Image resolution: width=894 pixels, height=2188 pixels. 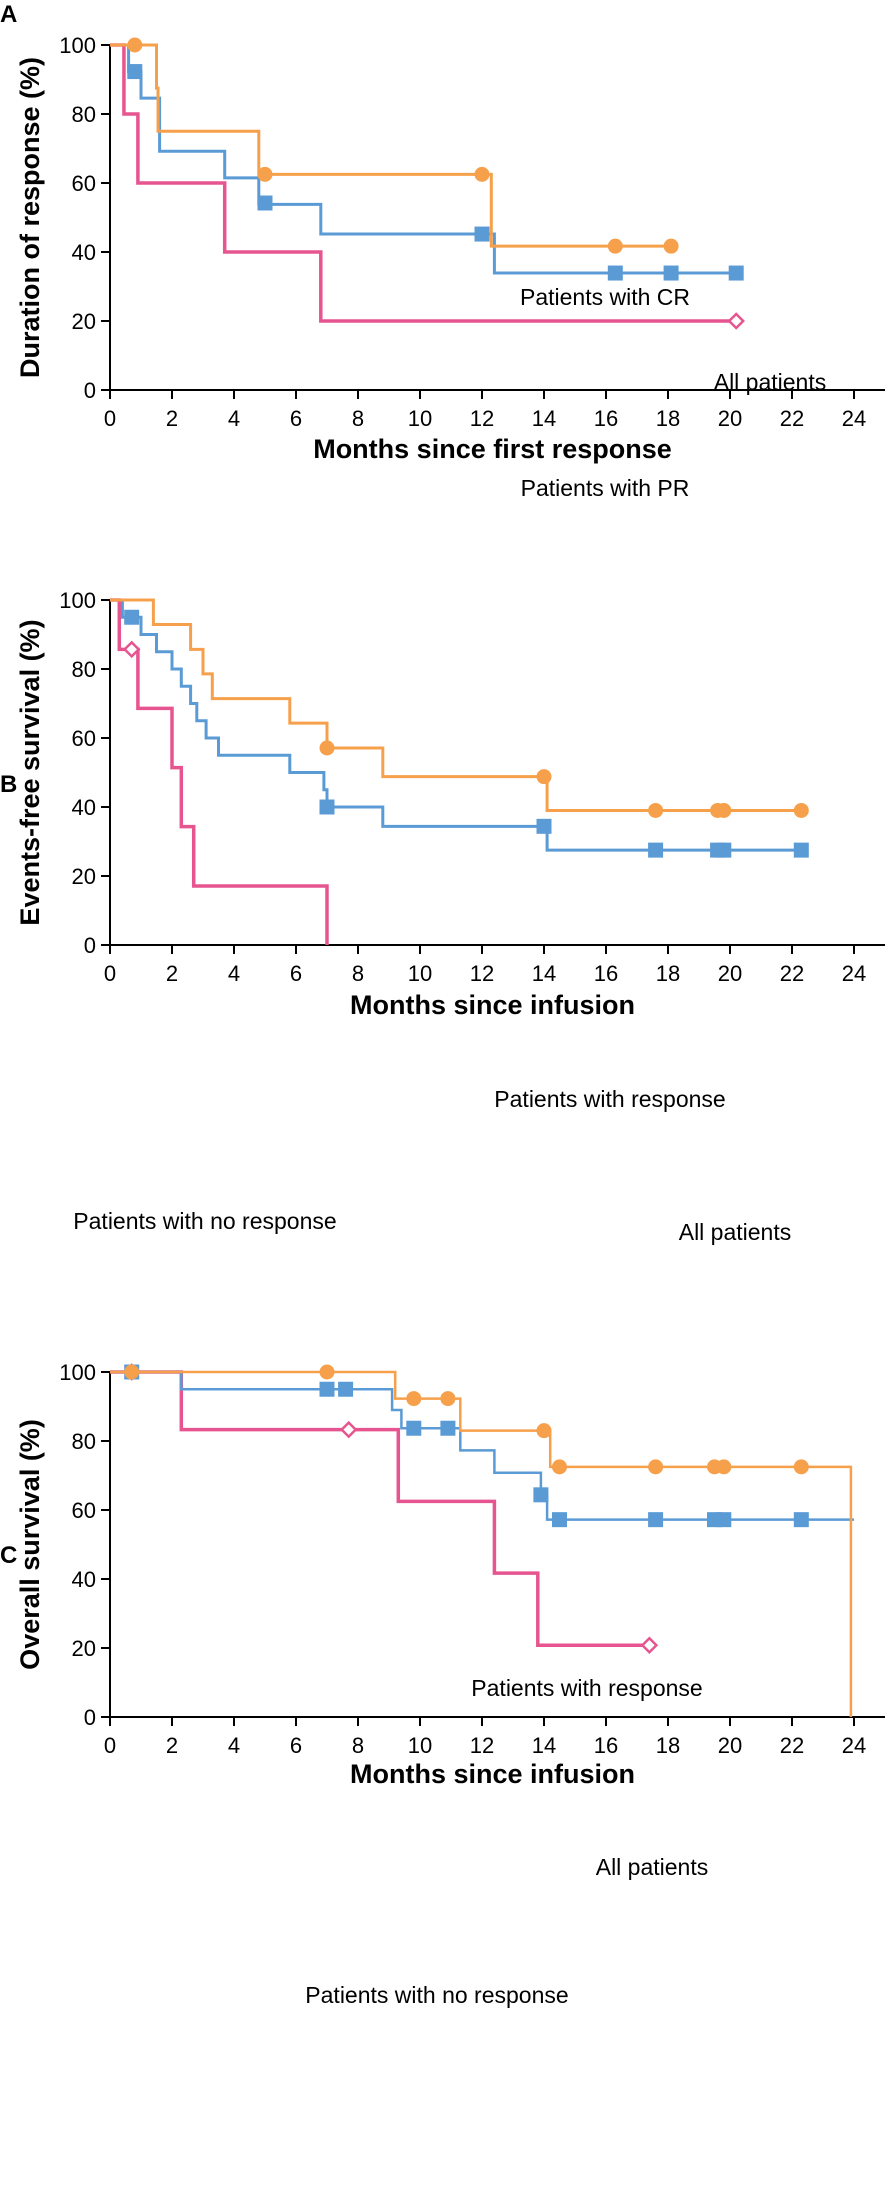 What do you see at coordinates (792, 973) in the screenshot?
I see `panel-b-x-tick-label: 22` at bounding box center [792, 973].